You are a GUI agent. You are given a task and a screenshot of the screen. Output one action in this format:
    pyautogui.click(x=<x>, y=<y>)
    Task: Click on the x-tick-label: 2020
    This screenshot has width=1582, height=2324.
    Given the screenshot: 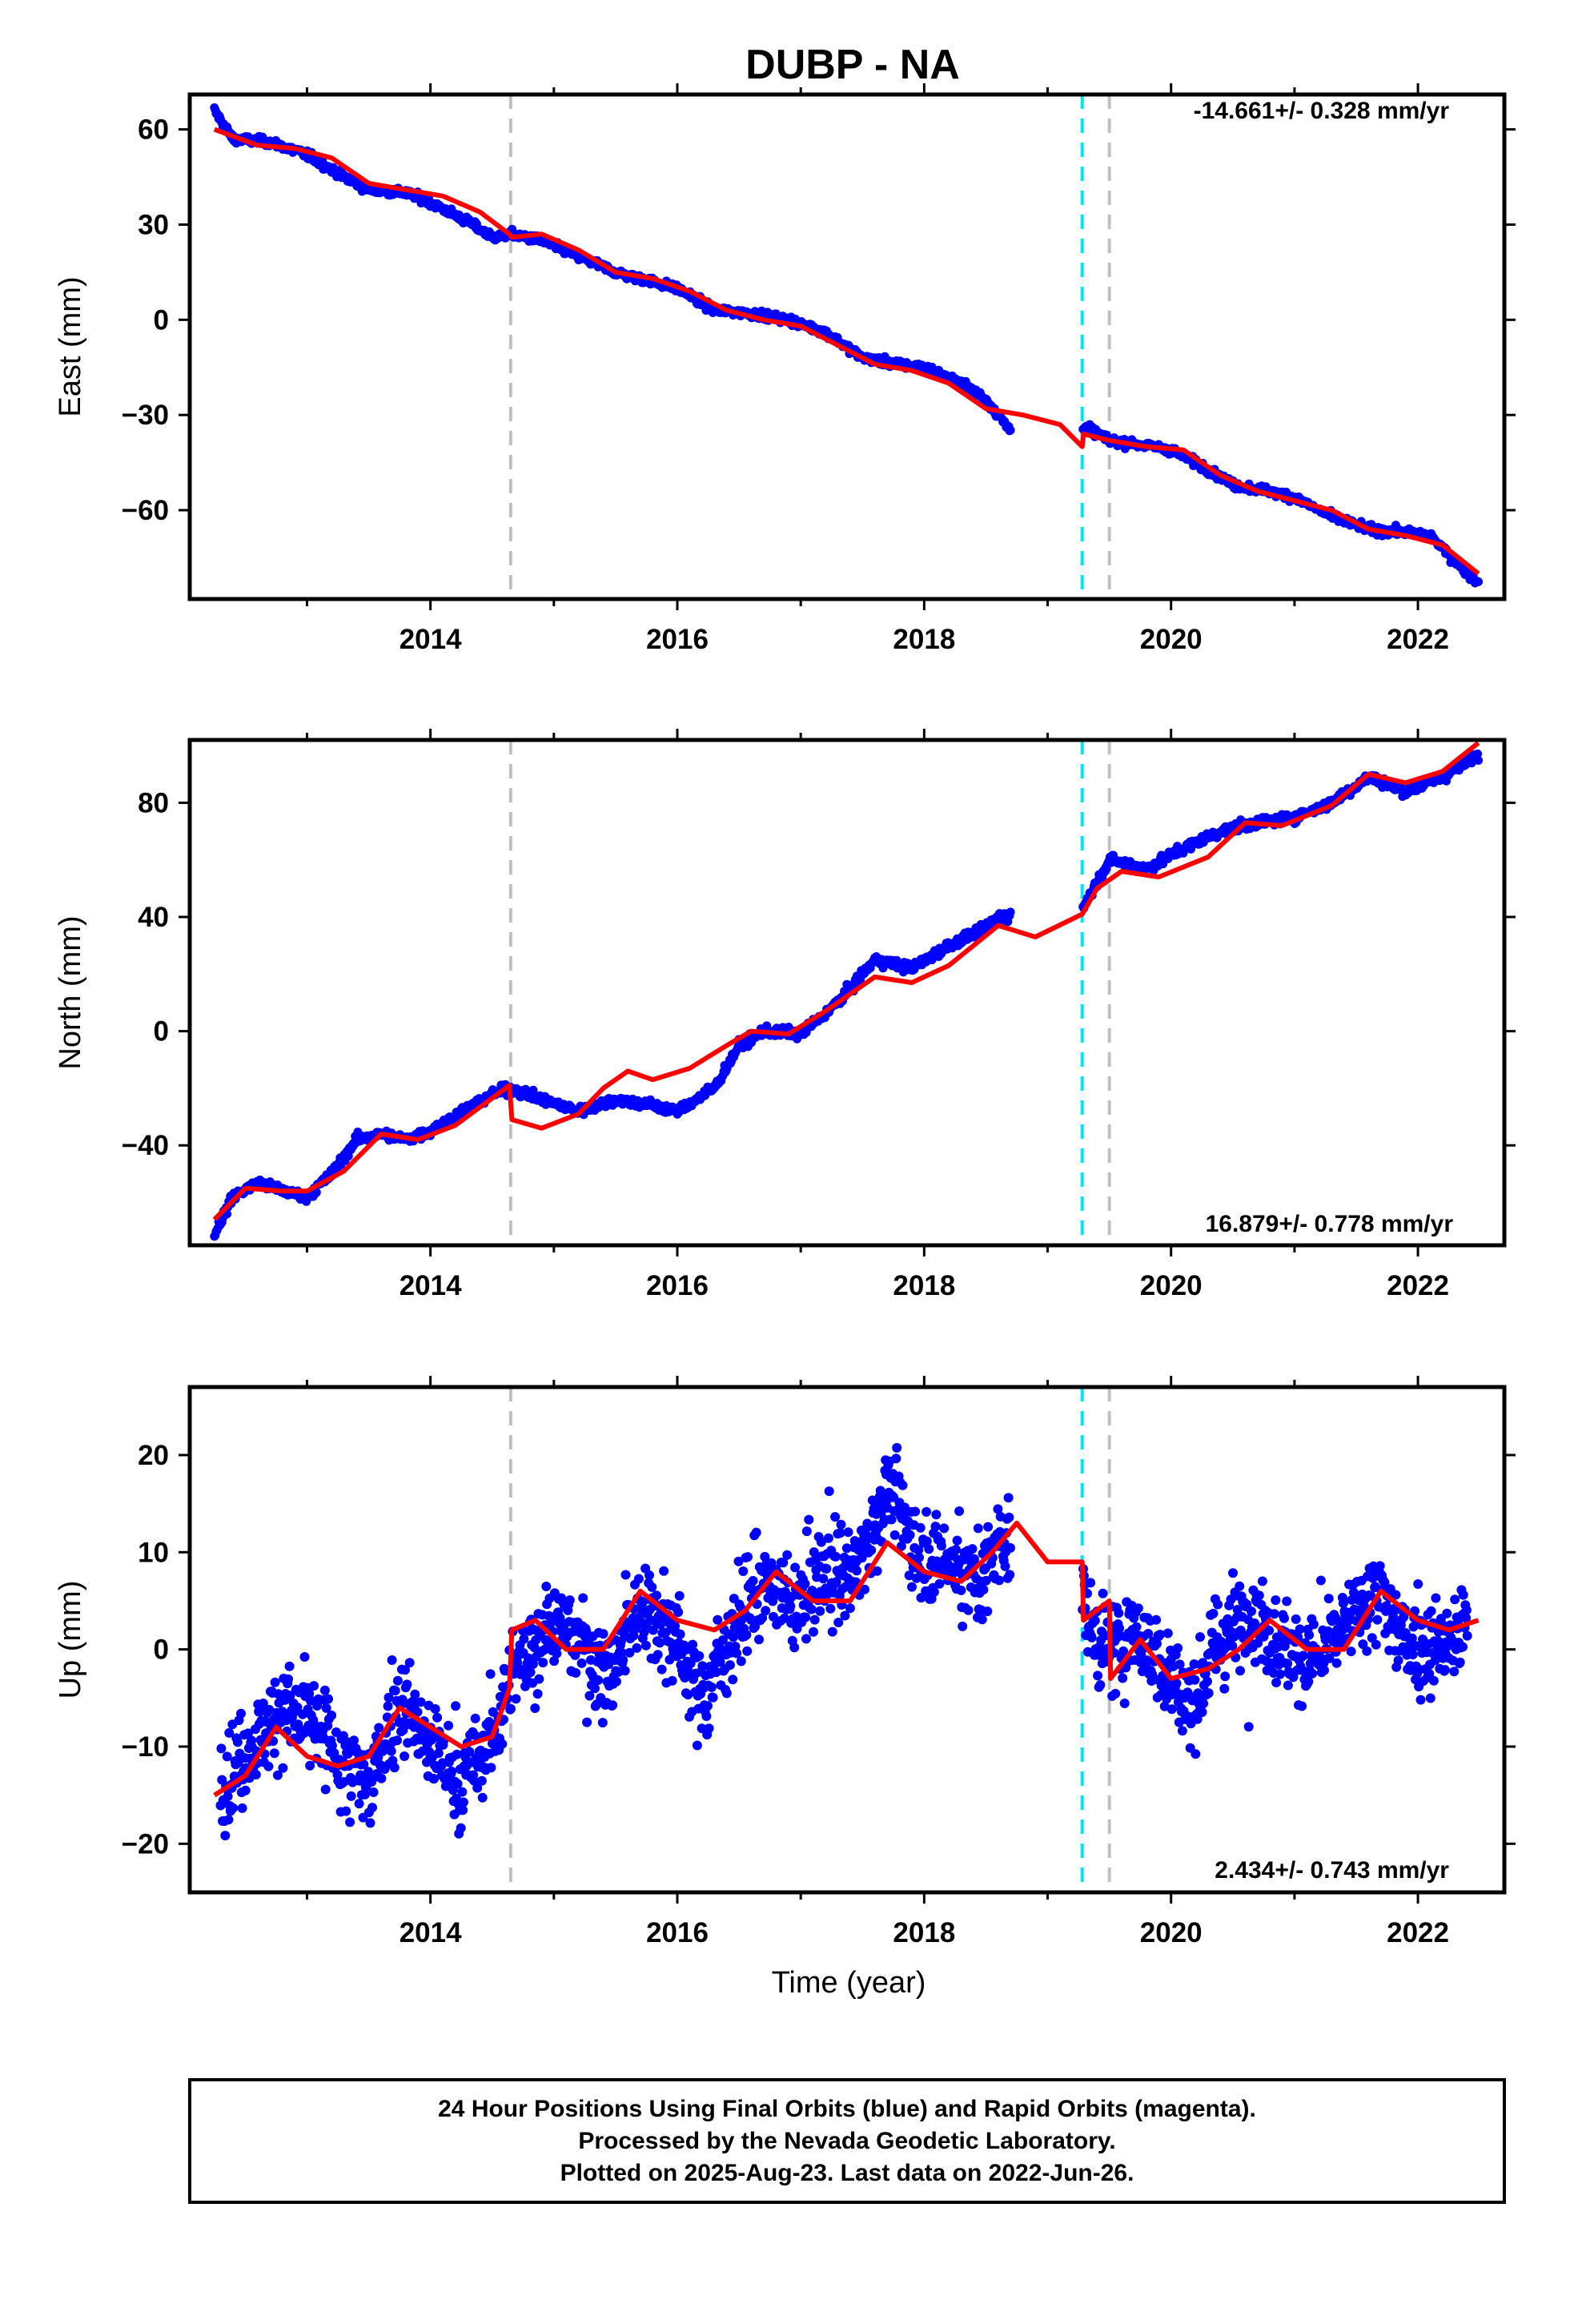 What is the action you would take?
    pyautogui.click(x=1171, y=1932)
    